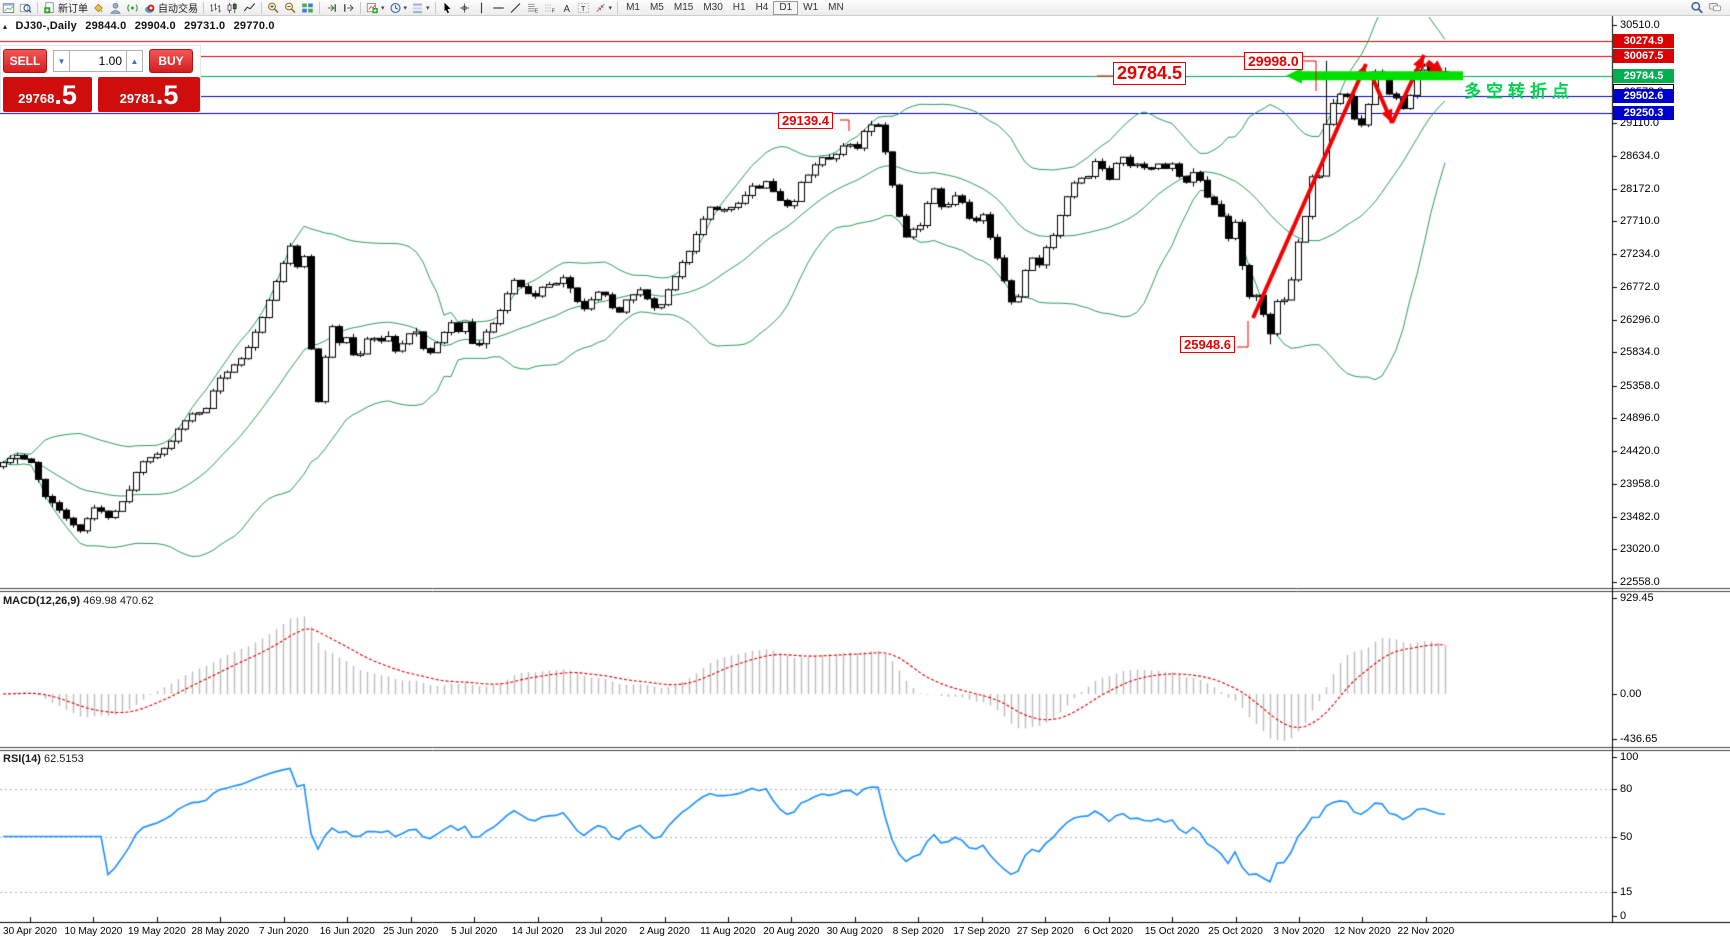 This screenshot has height=939, width=1730. Describe the element at coordinates (232, 8) in the screenshot. I see `candle-chart-type-button` at that location.